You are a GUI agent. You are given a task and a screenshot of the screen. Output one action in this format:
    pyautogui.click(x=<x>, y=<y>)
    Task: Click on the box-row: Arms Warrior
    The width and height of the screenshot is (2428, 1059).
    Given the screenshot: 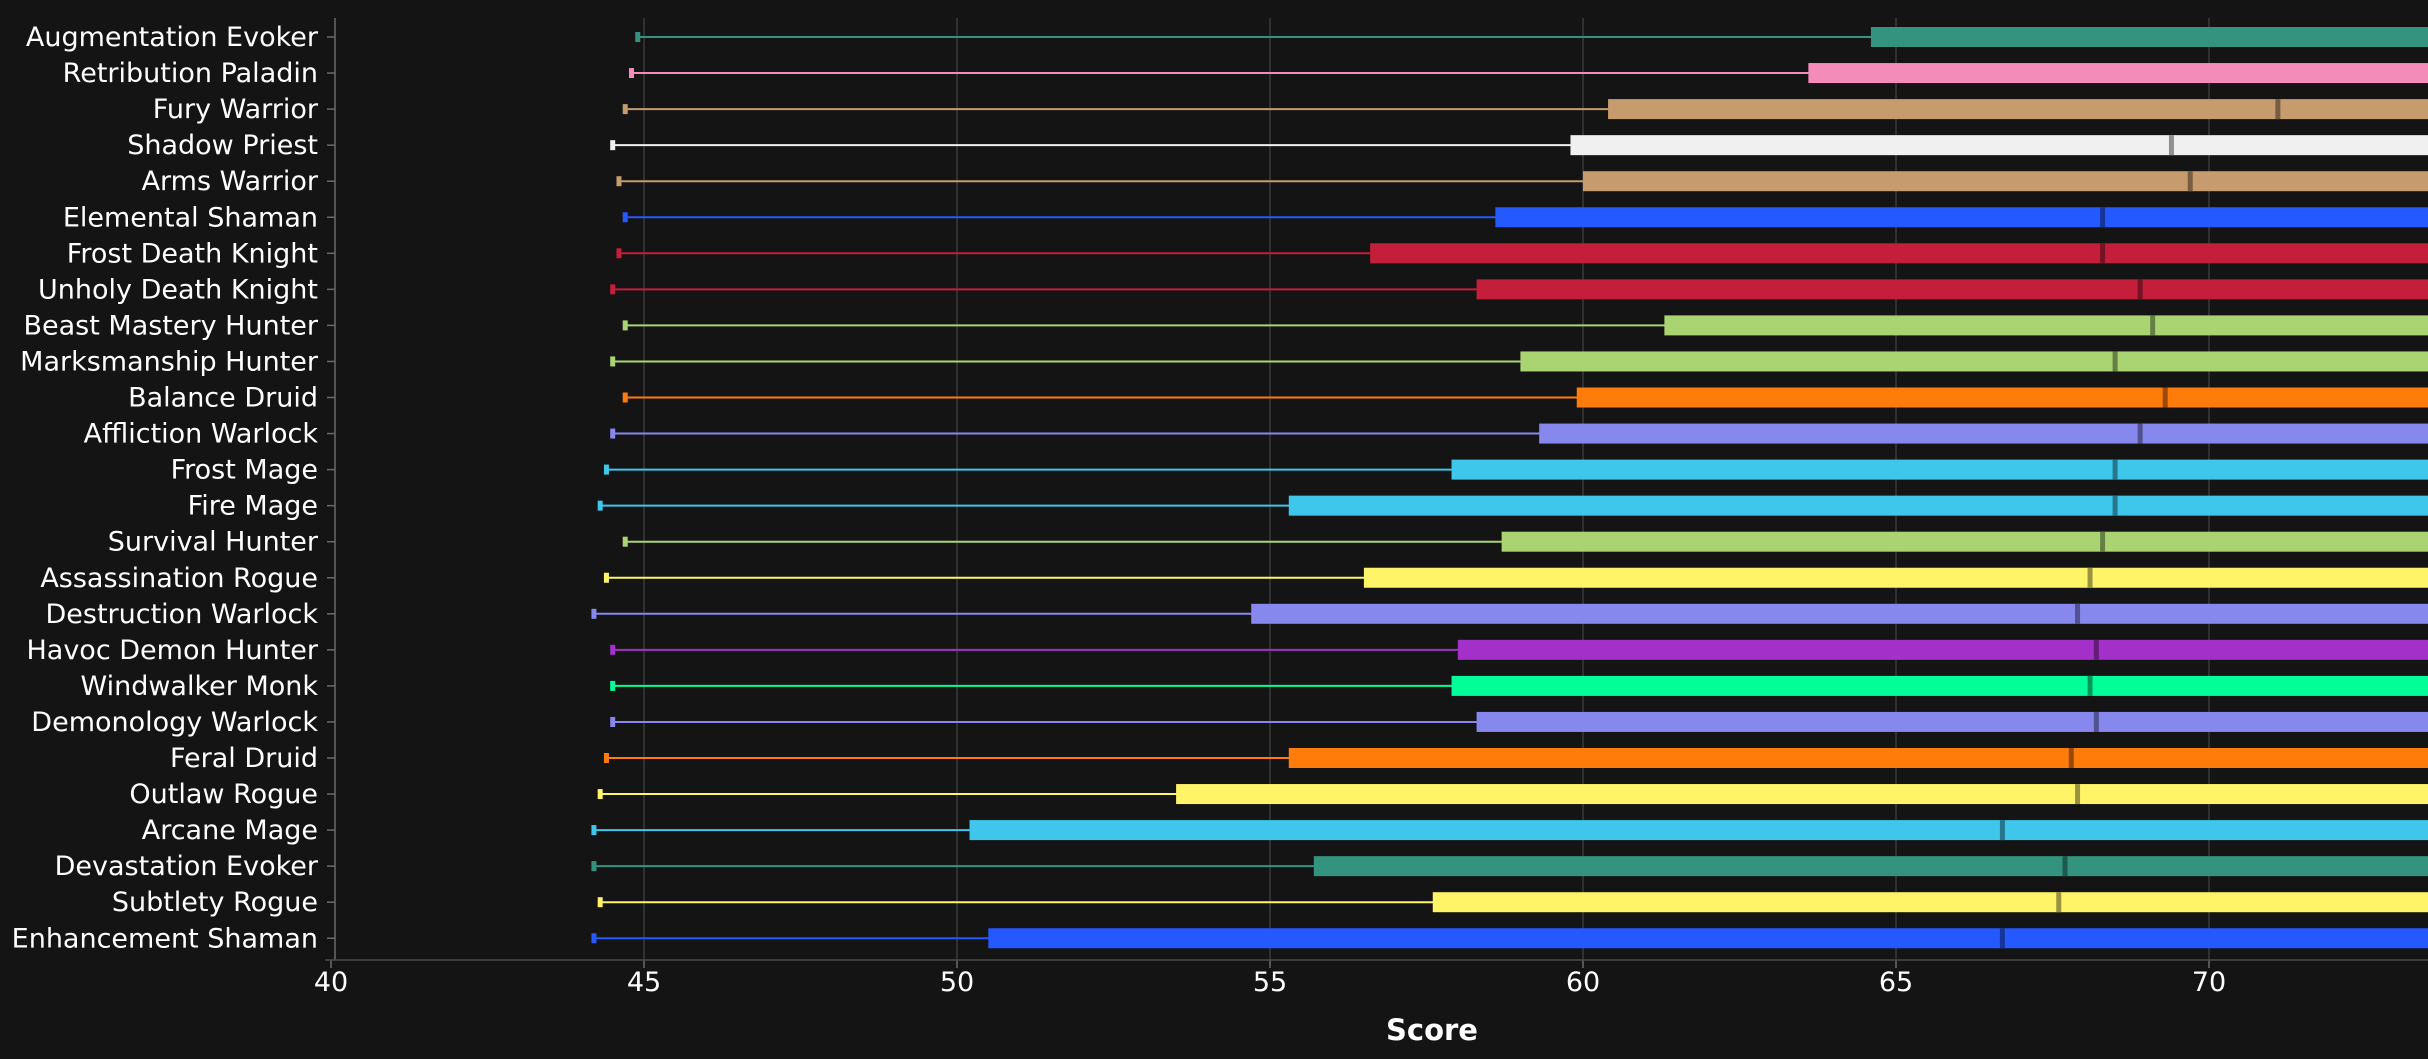 What is the action you would take?
    pyautogui.click(x=1285, y=181)
    